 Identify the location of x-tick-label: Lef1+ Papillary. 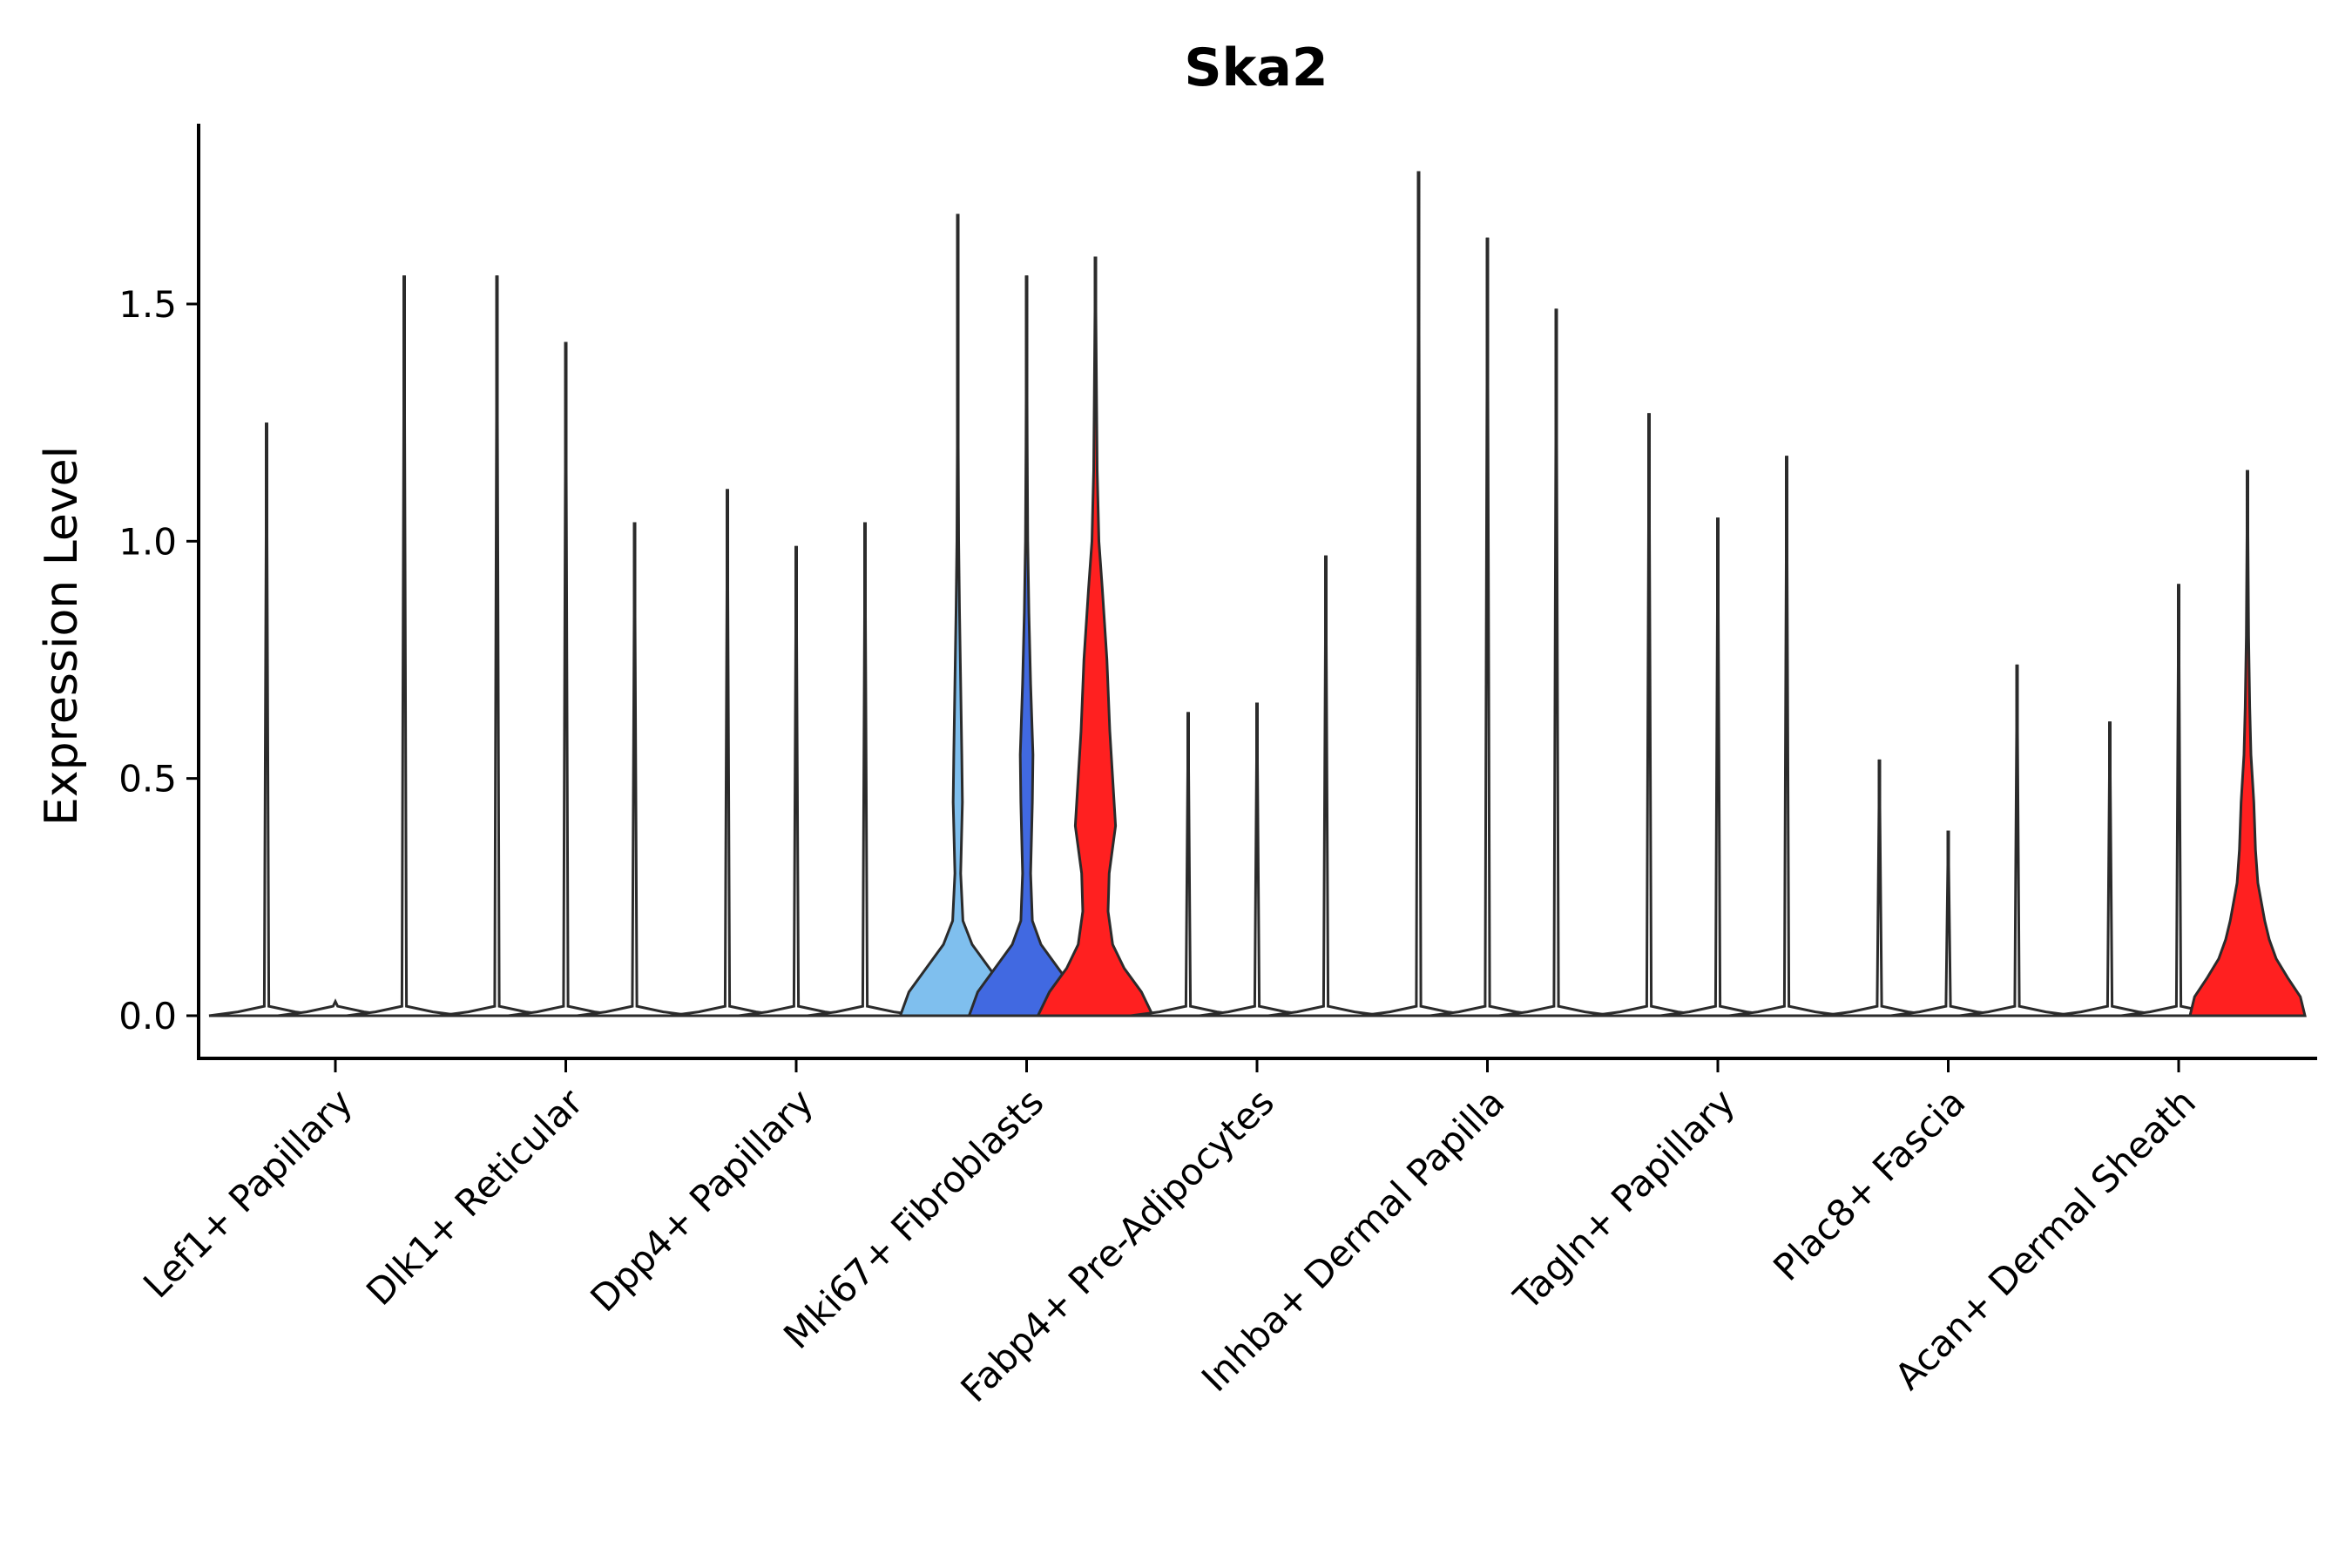
(248, 1193).